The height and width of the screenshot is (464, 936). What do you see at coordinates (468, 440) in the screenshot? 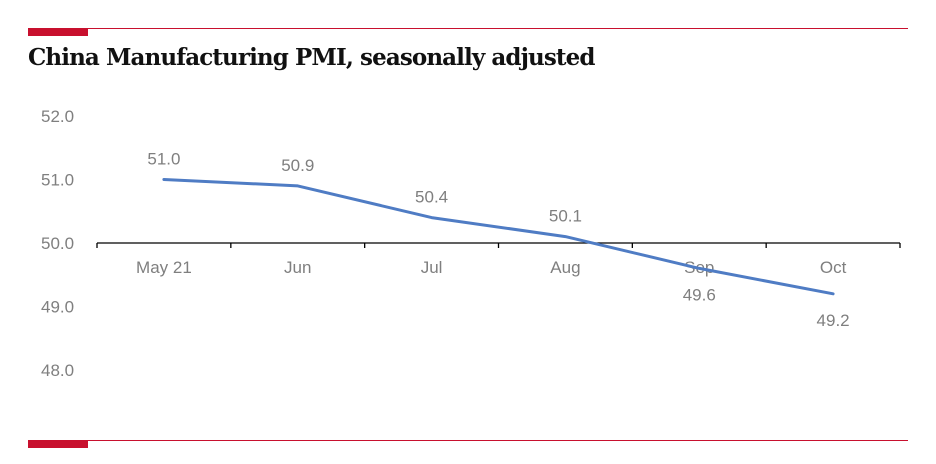
I see `bottom-rule` at bounding box center [468, 440].